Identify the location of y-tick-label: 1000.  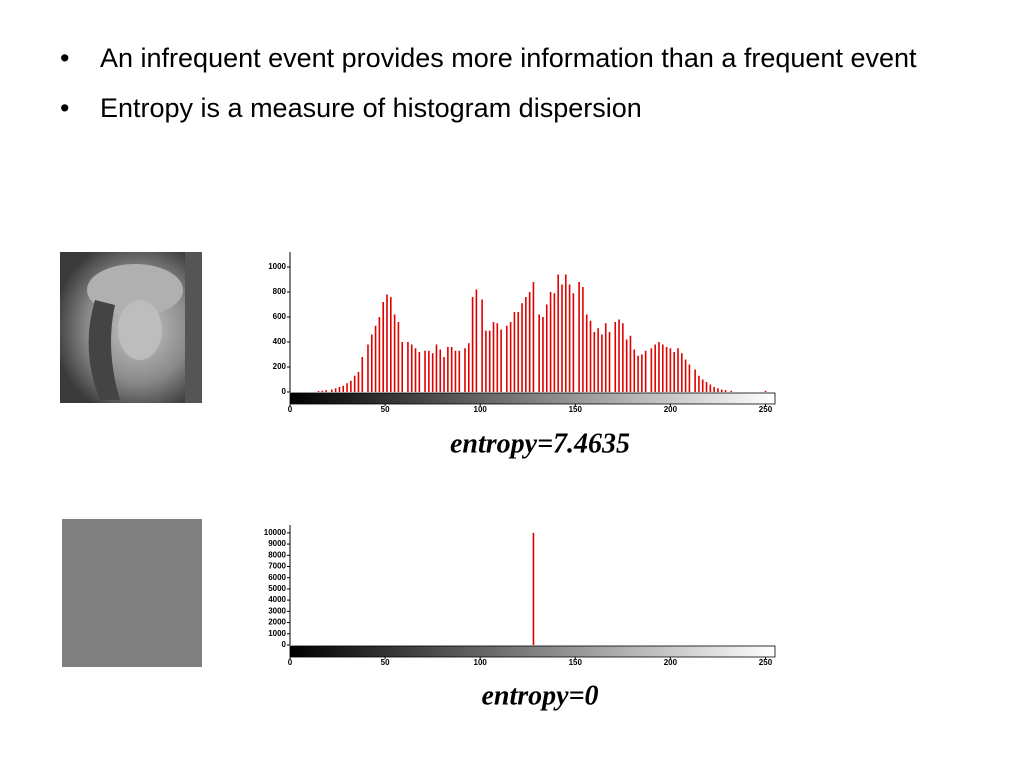
(277, 633).